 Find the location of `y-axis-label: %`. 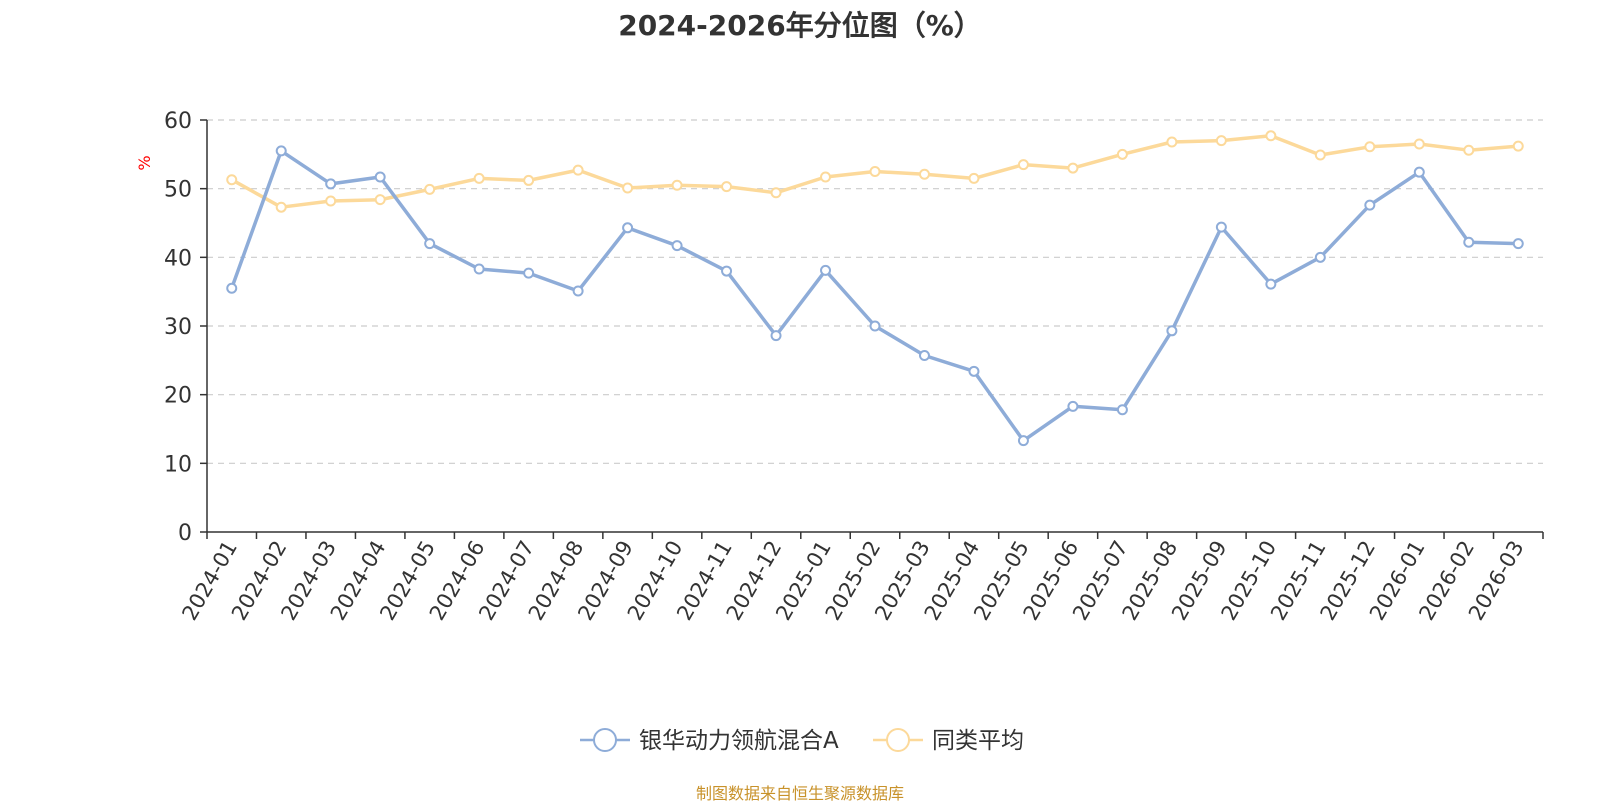

y-axis-label: % is located at coordinates (144, 162).